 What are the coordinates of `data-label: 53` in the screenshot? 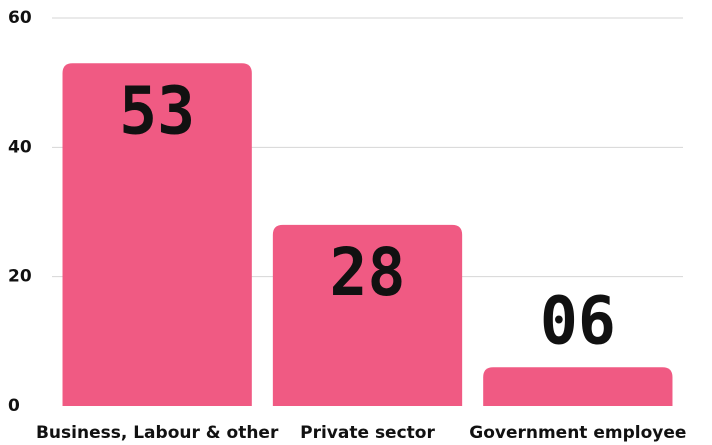 It's located at (157, 110).